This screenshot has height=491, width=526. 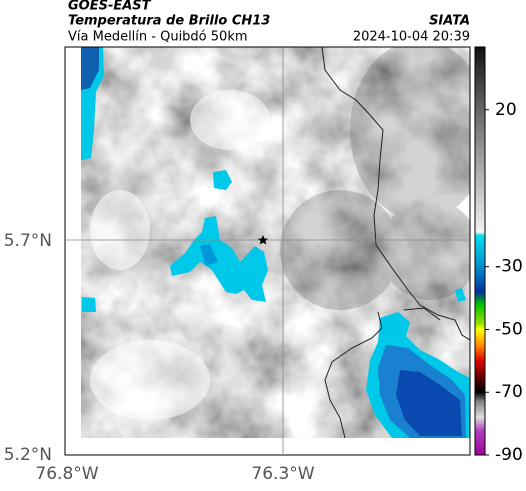 I want to click on colorbar-tick-label: -50, so click(x=509, y=329).